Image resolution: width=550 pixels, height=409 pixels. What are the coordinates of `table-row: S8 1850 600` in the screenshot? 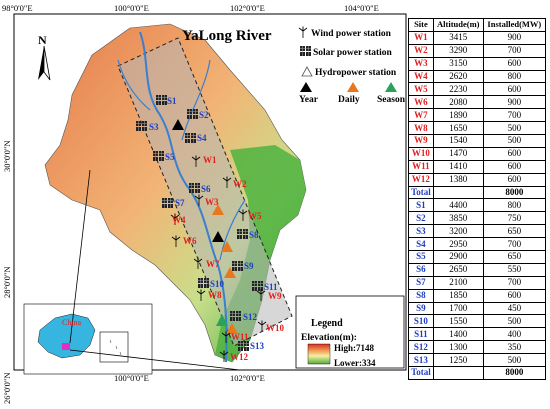 It's located at (477, 295).